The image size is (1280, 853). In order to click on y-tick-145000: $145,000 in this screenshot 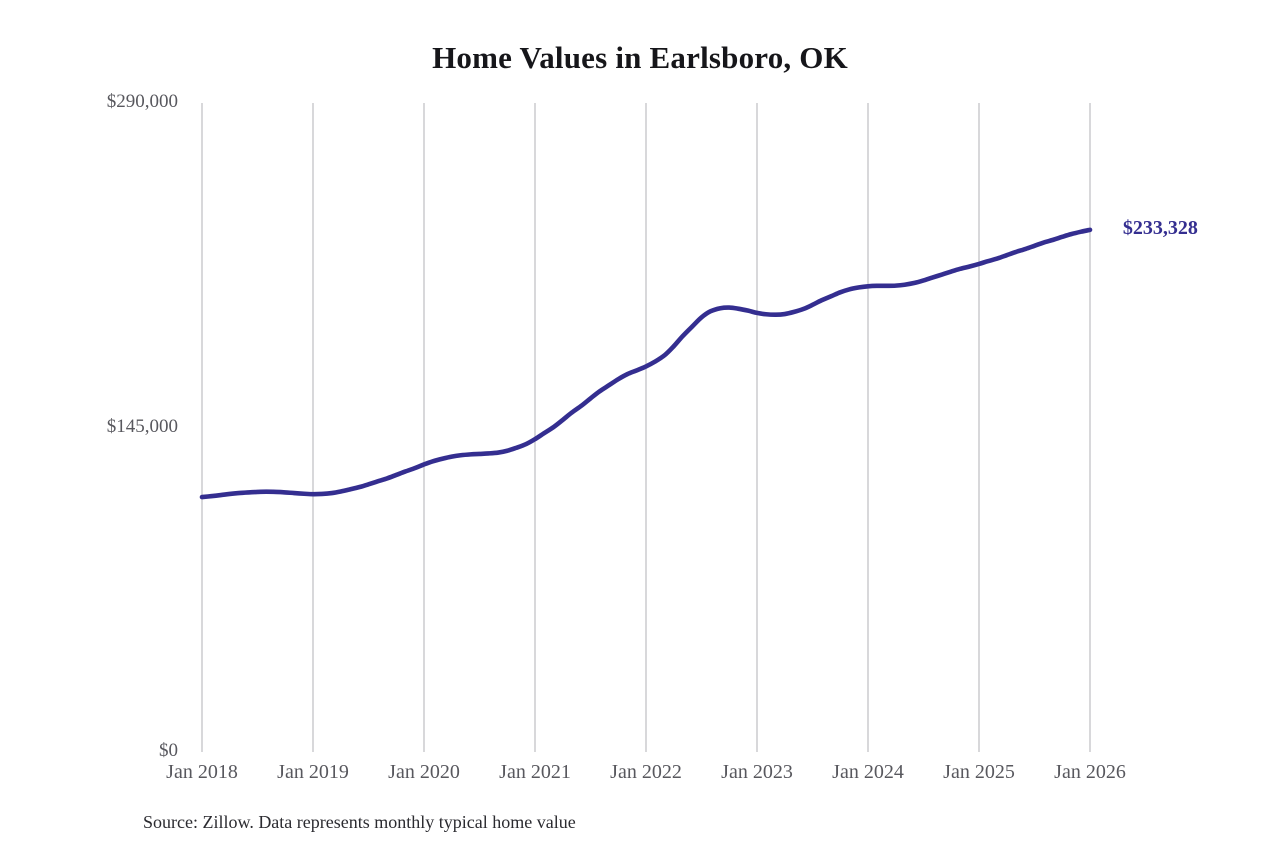, I will do `click(142, 426)`.